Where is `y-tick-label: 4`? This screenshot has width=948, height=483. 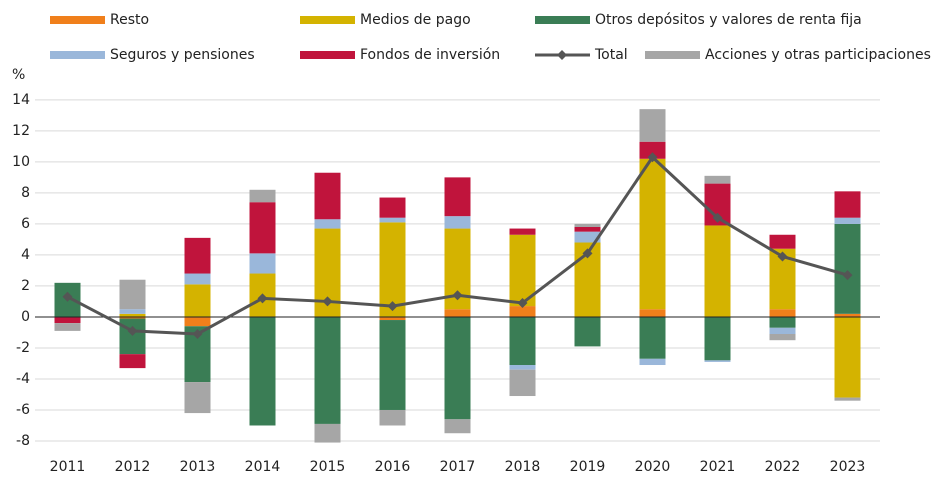
y-tick-label: 4 is located at coordinates (25, 255).